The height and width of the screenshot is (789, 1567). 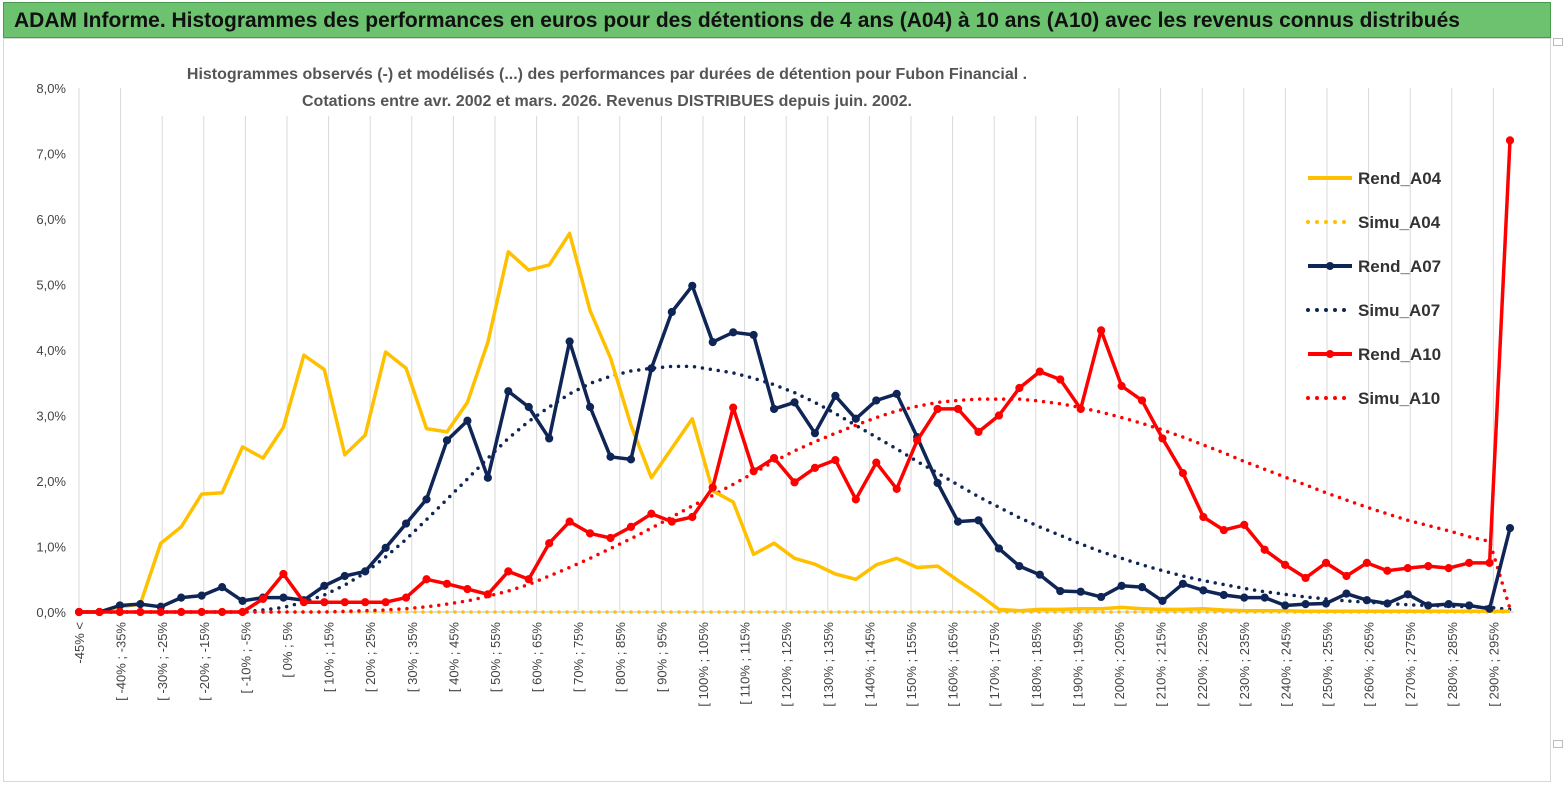 What do you see at coordinates (51, 481) in the screenshot?
I see `y-tick-label: 2,0%` at bounding box center [51, 481].